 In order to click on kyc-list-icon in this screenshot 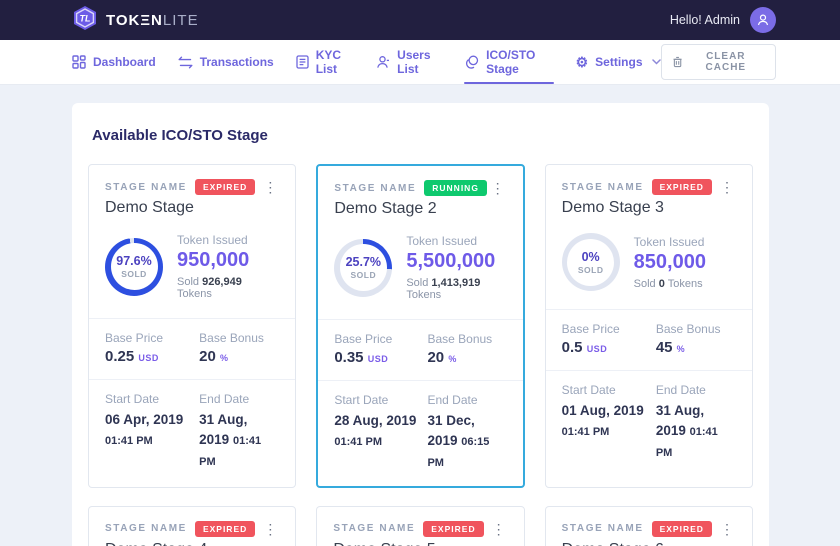, I will do `click(302, 62)`.